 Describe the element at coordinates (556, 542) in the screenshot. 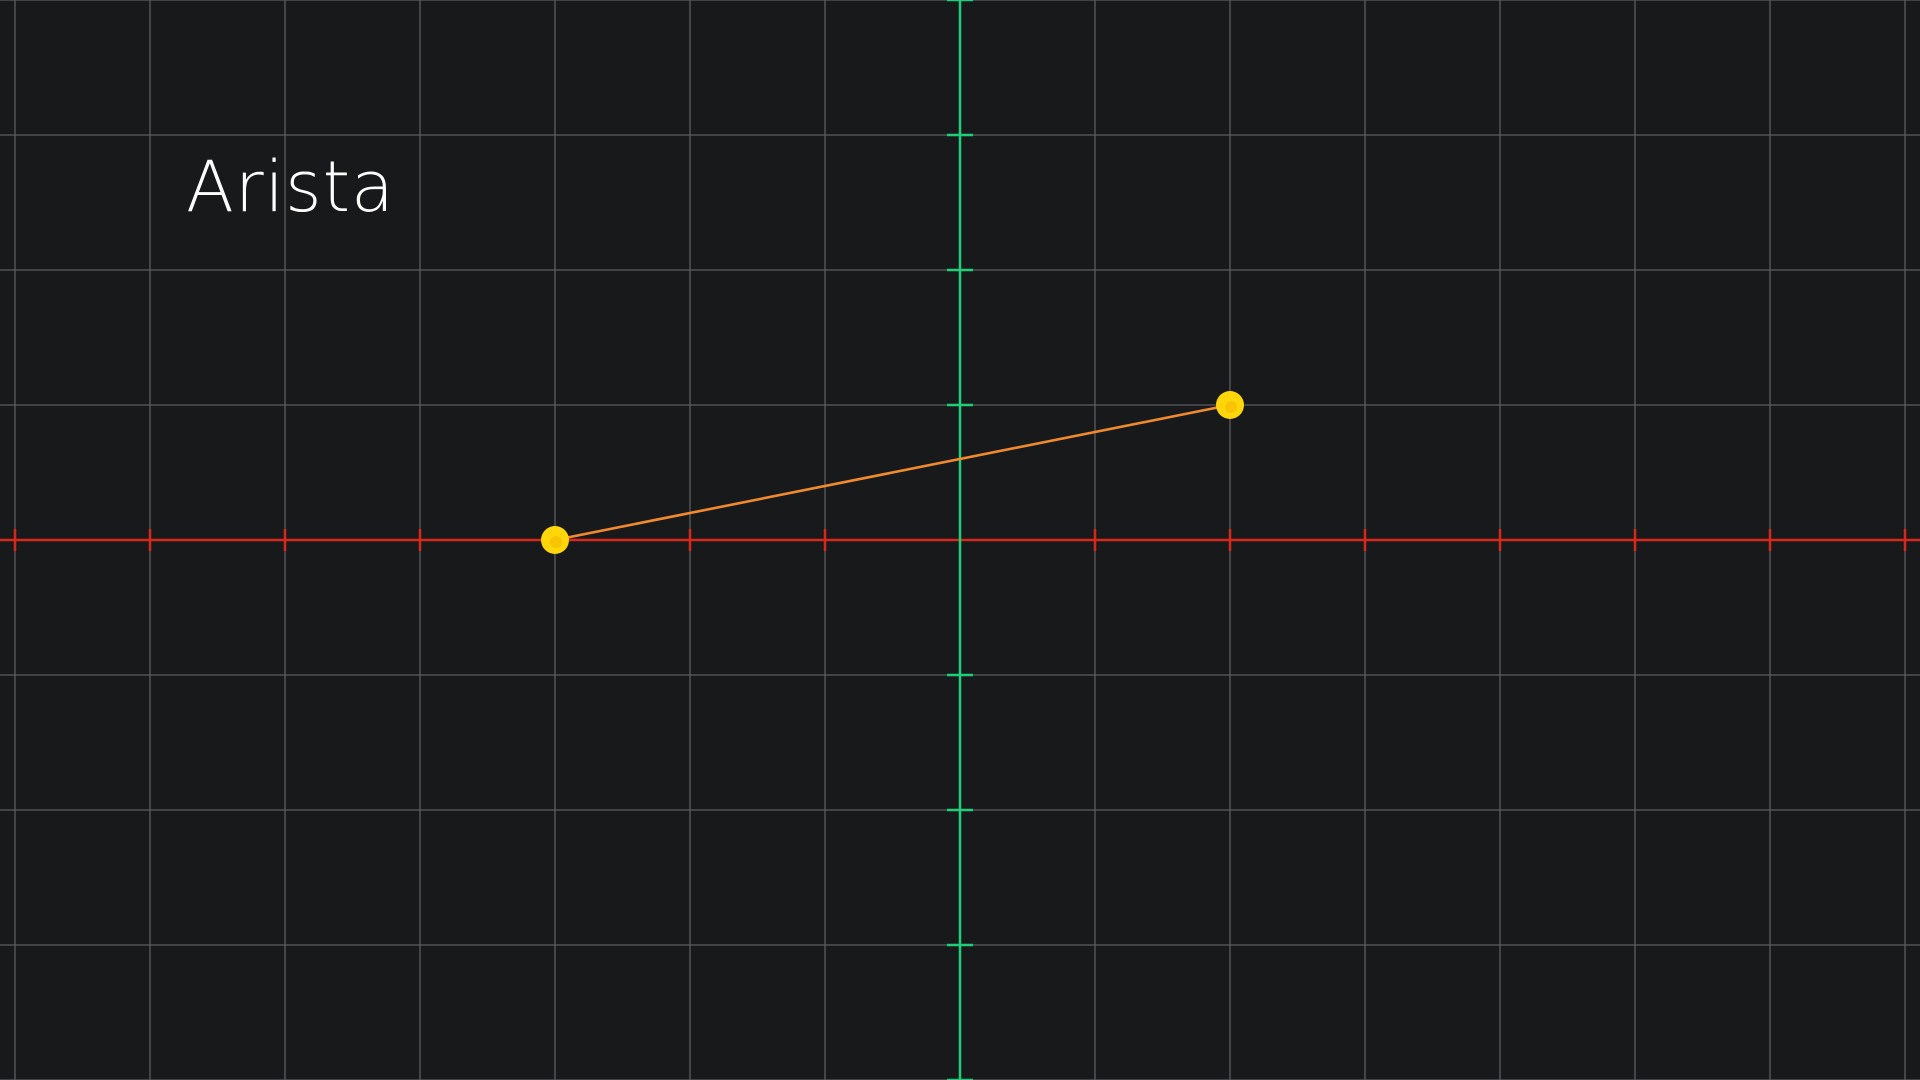

I see `vertex-a-shade` at that location.